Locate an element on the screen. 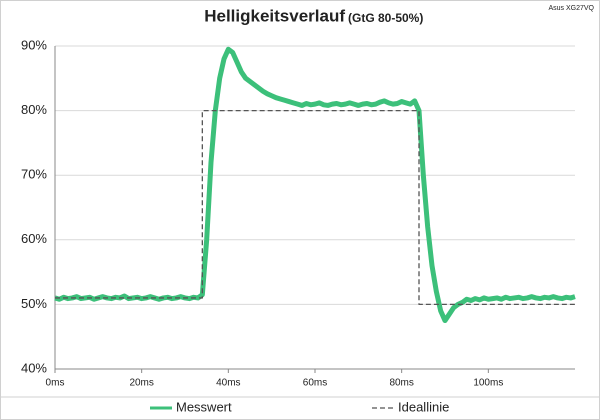 This screenshot has height=420, width=600. chart-subtitle: (GtG 80-50%) is located at coordinates (385, 18).